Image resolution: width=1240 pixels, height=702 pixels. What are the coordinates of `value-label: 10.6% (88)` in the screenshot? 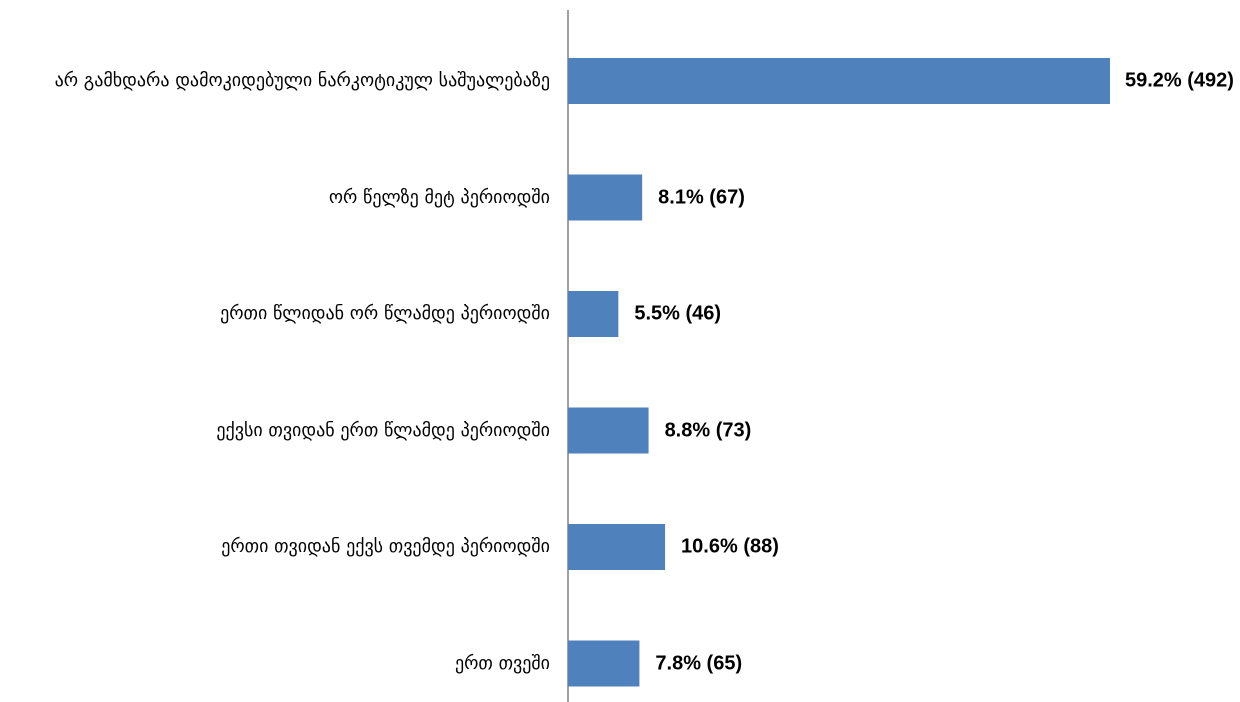 It's located at (730, 546).